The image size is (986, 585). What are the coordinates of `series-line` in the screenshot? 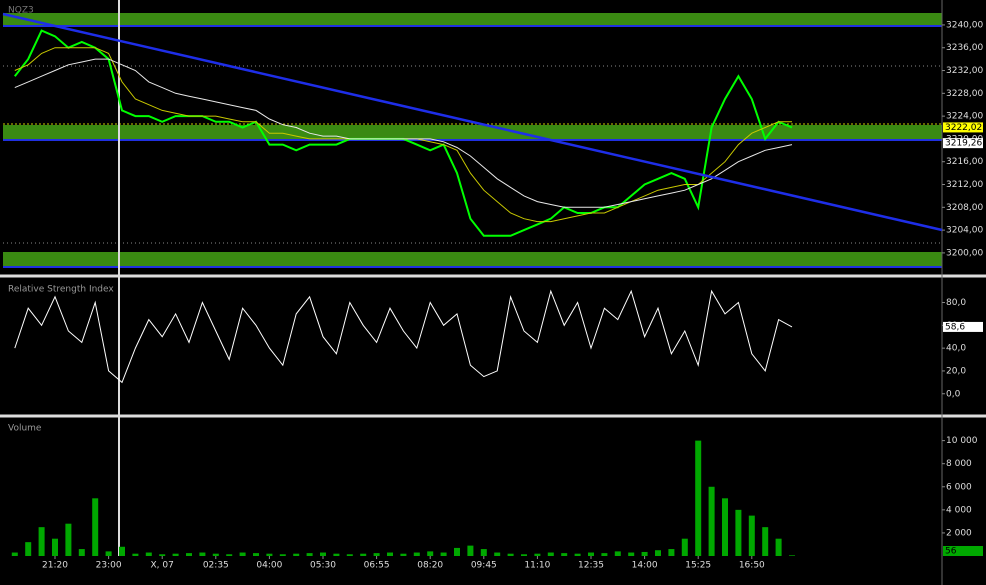 It's located at (403, 336).